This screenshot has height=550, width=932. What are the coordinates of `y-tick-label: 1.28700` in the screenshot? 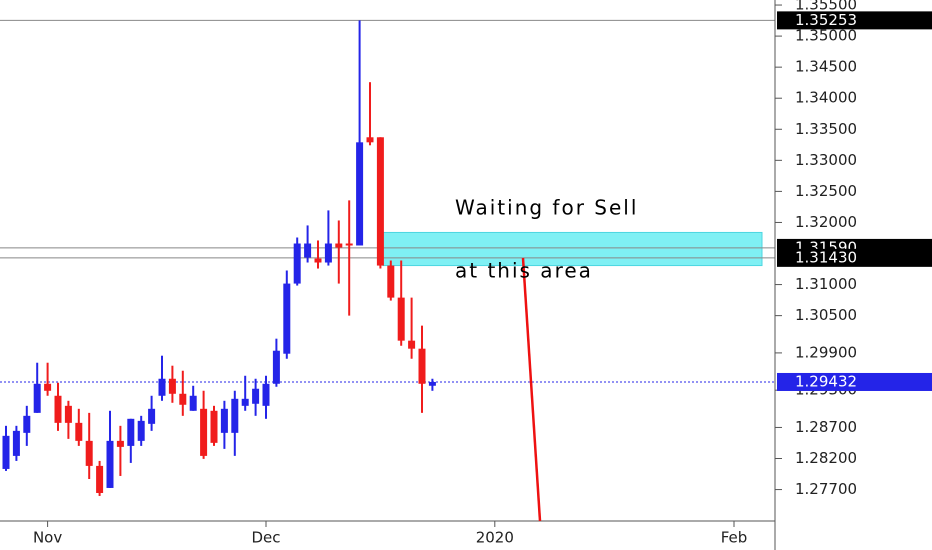 It's located at (826, 427).